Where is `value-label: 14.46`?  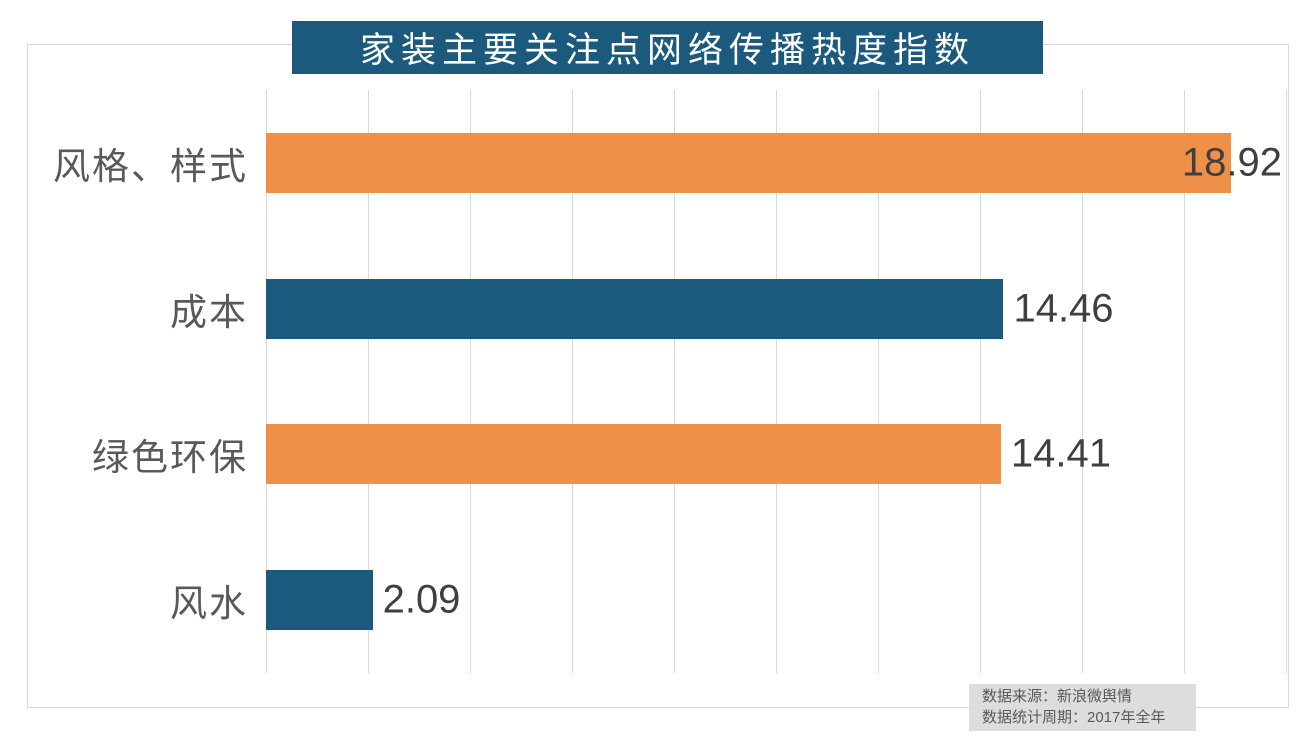
value-label: 14.46 is located at coordinates (1063, 308).